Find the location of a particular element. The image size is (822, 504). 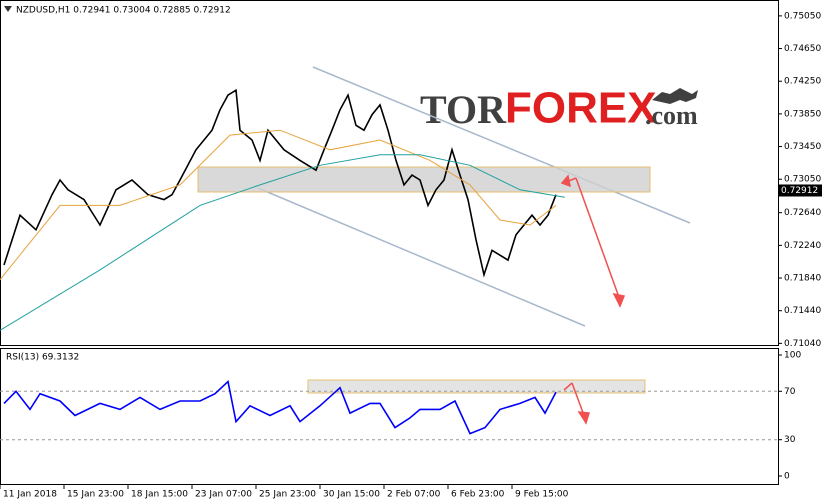

resistance-zone is located at coordinates (424, 179).